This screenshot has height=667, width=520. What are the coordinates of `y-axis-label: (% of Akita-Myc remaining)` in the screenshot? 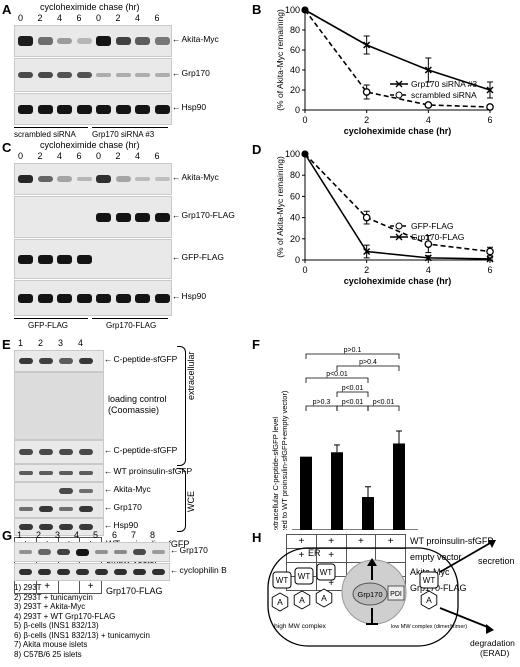 It's located at (280, 207).